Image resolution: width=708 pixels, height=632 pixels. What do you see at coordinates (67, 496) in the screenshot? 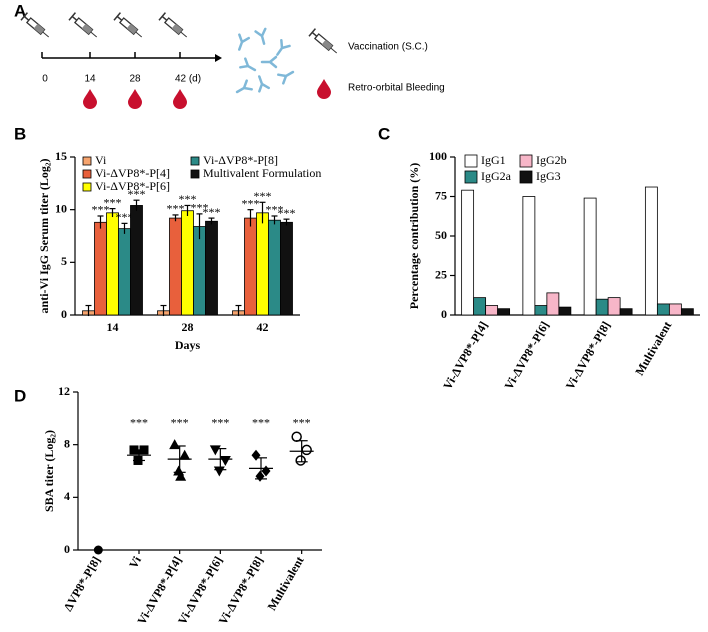
I see `y-tick-label: 4` at bounding box center [67, 496].